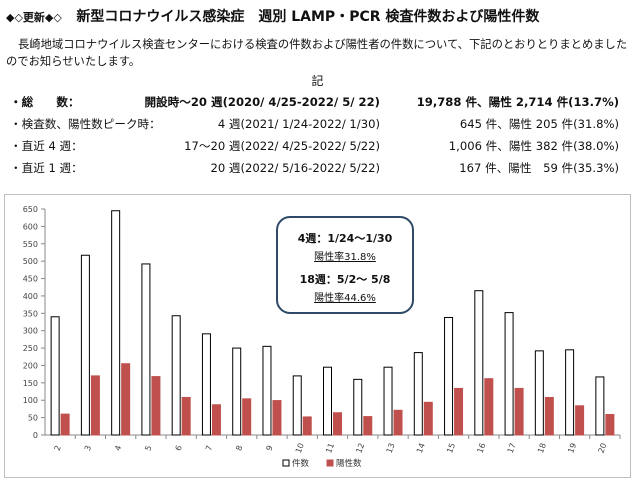 The height and width of the screenshot is (484, 635). What do you see at coordinates (391, 448) in the screenshot?
I see `x-tick-label: 13` at bounding box center [391, 448].